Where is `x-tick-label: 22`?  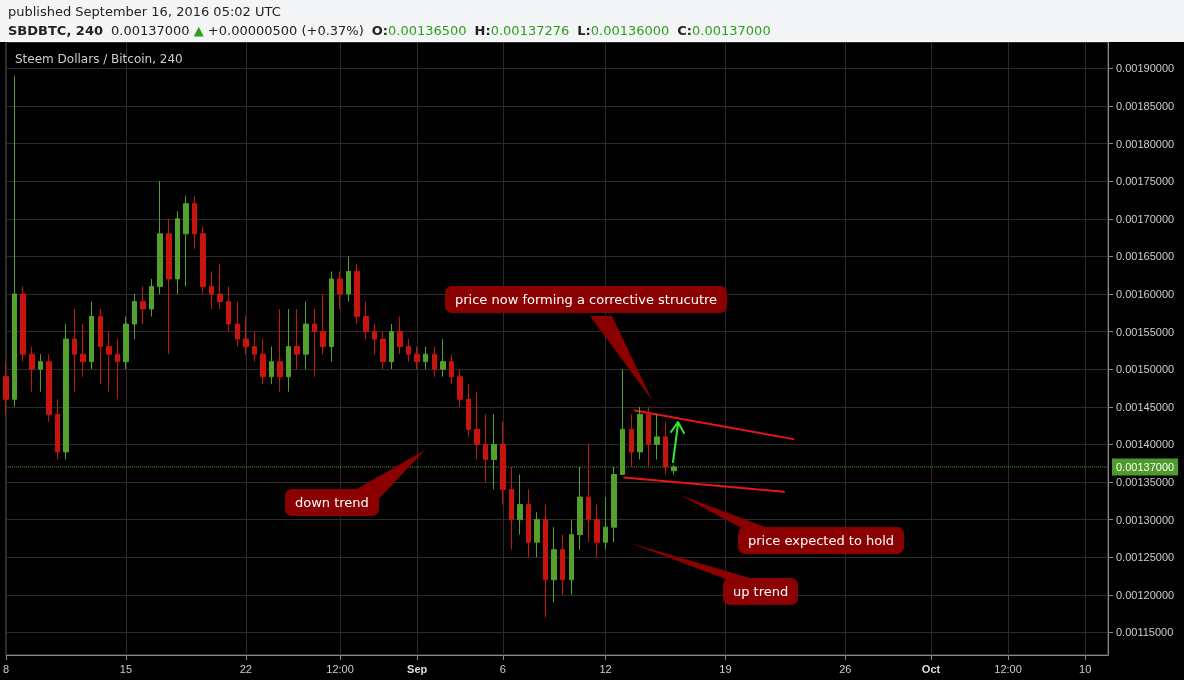 x-tick-label: 22 is located at coordinates (245, 668).